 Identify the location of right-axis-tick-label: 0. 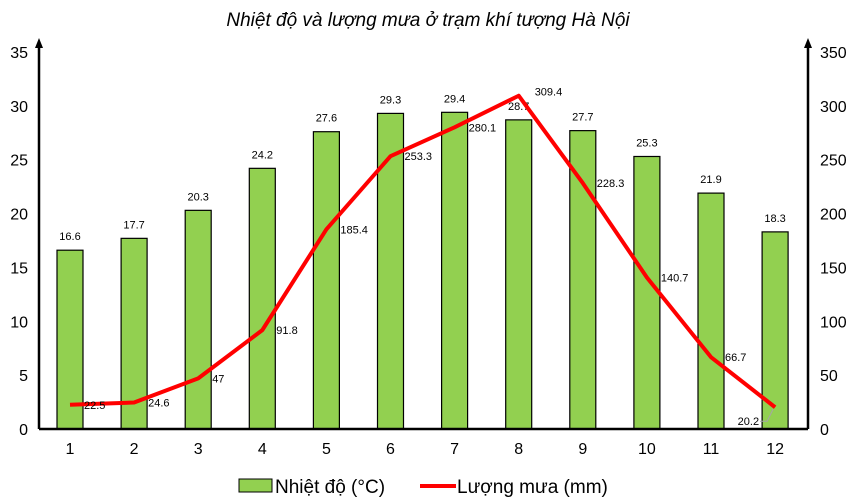
(824, 430).